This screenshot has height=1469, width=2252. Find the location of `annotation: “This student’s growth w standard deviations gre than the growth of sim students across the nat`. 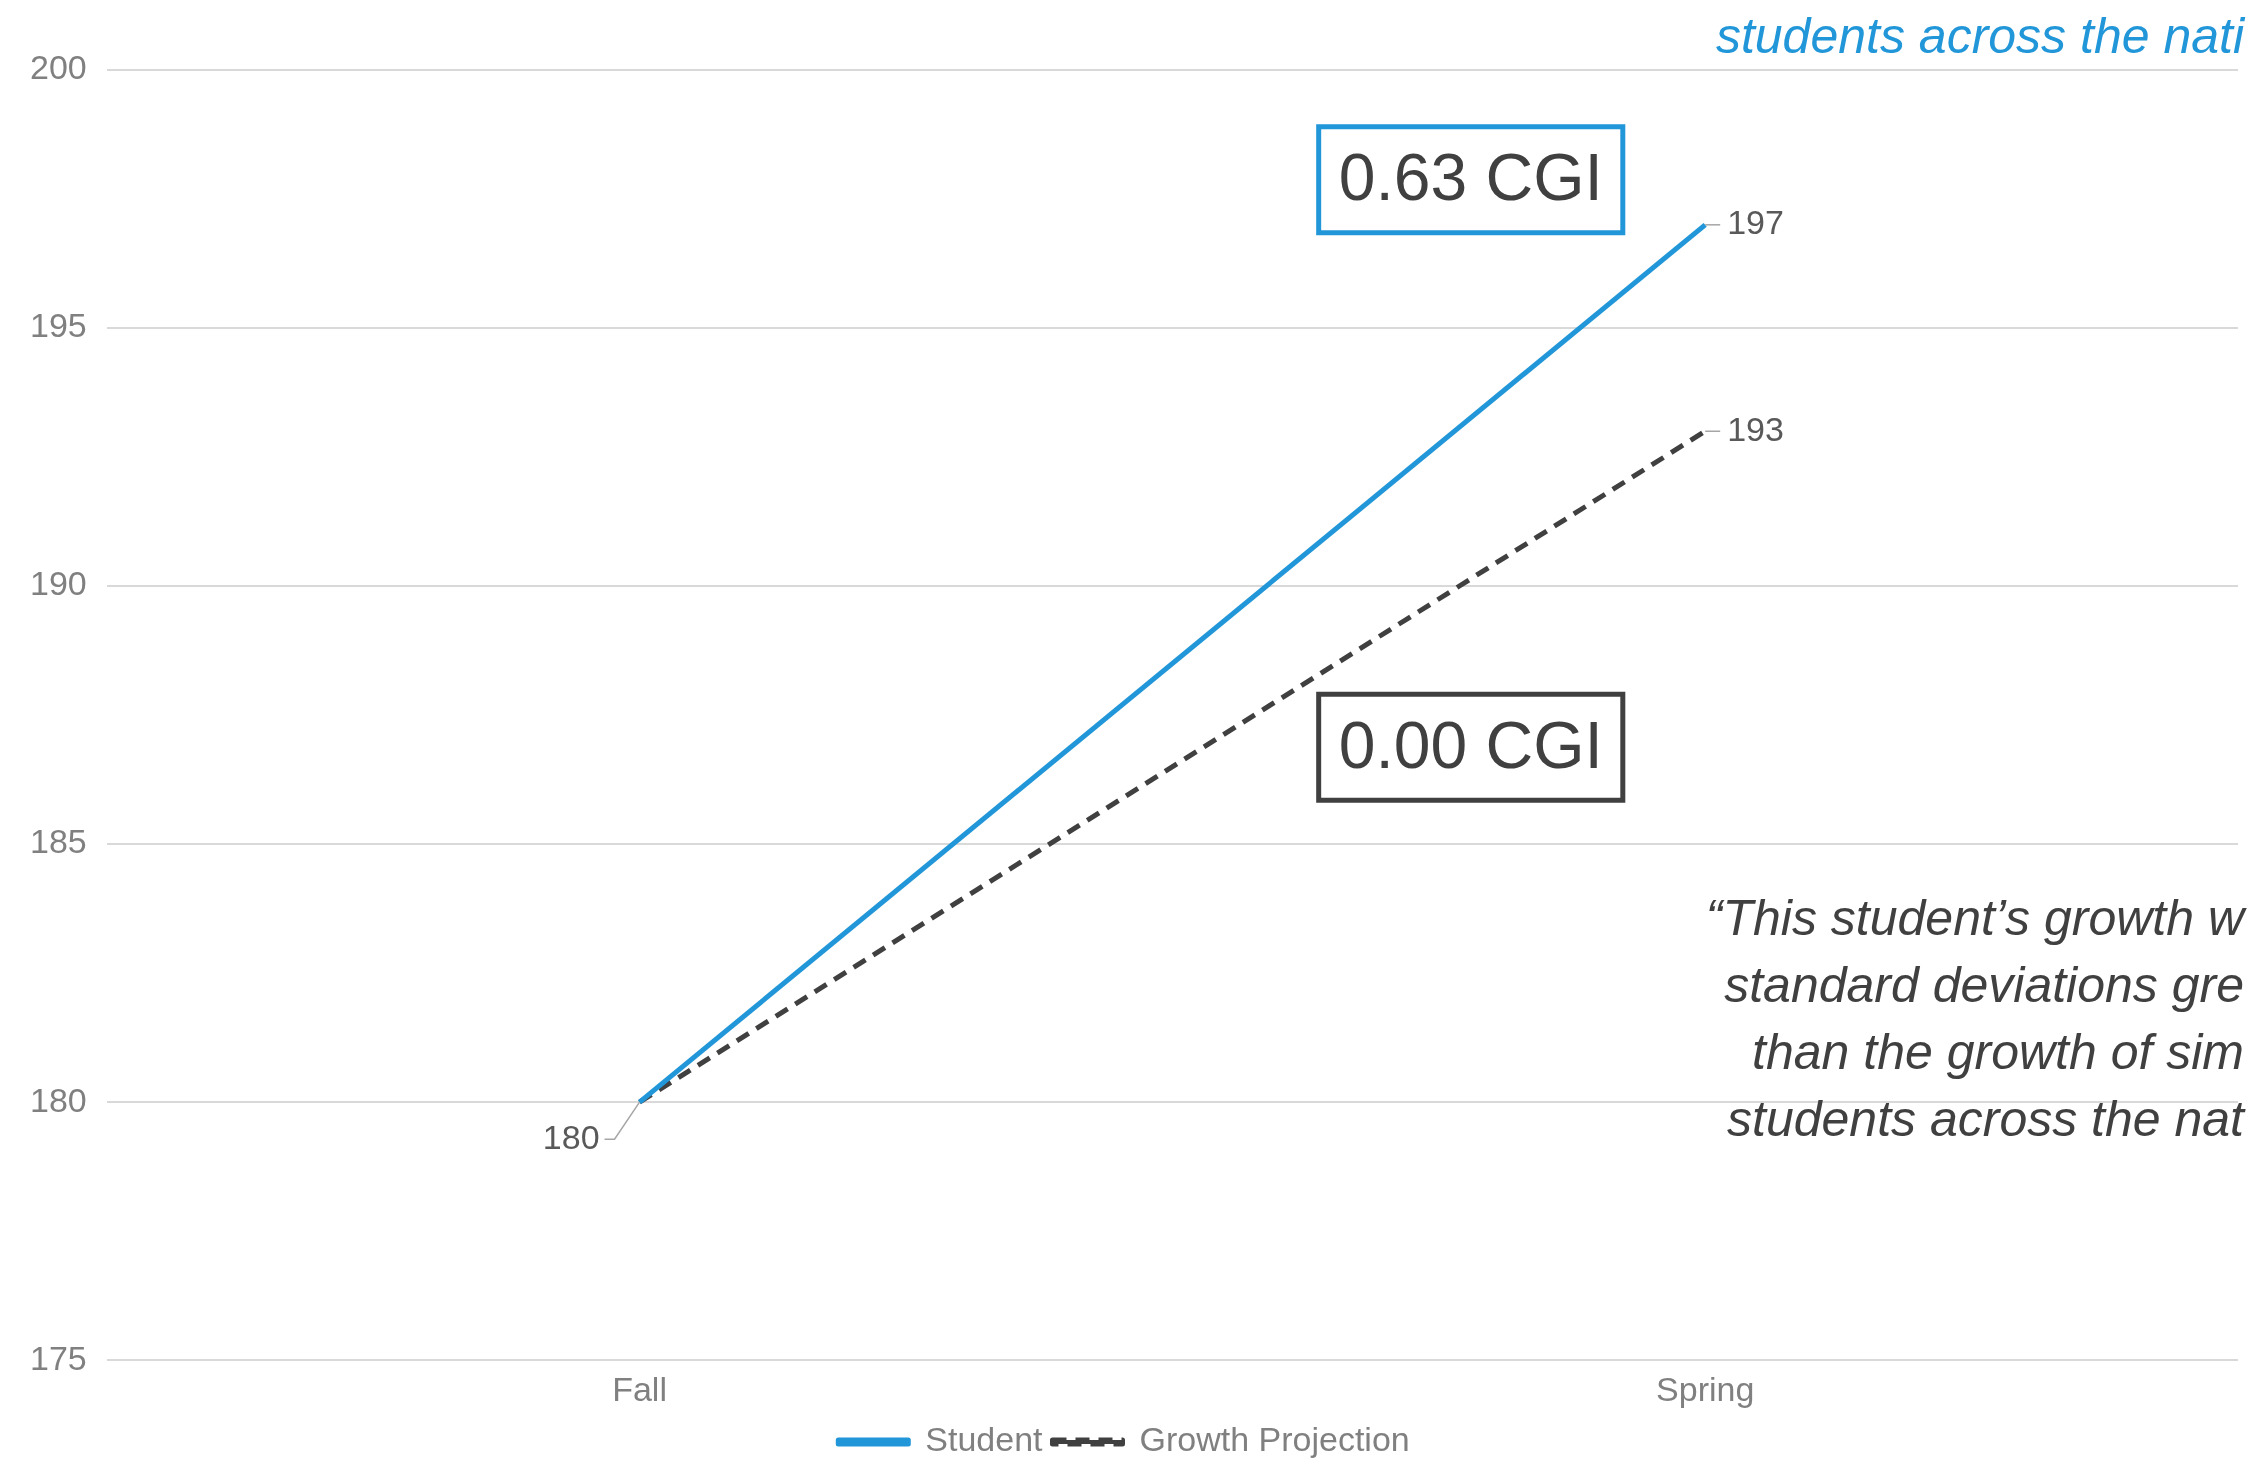

annotation: “This student’s growth w standard deviations gre than the growth of sim students across the nat is located at coordinates (1976, 1019).